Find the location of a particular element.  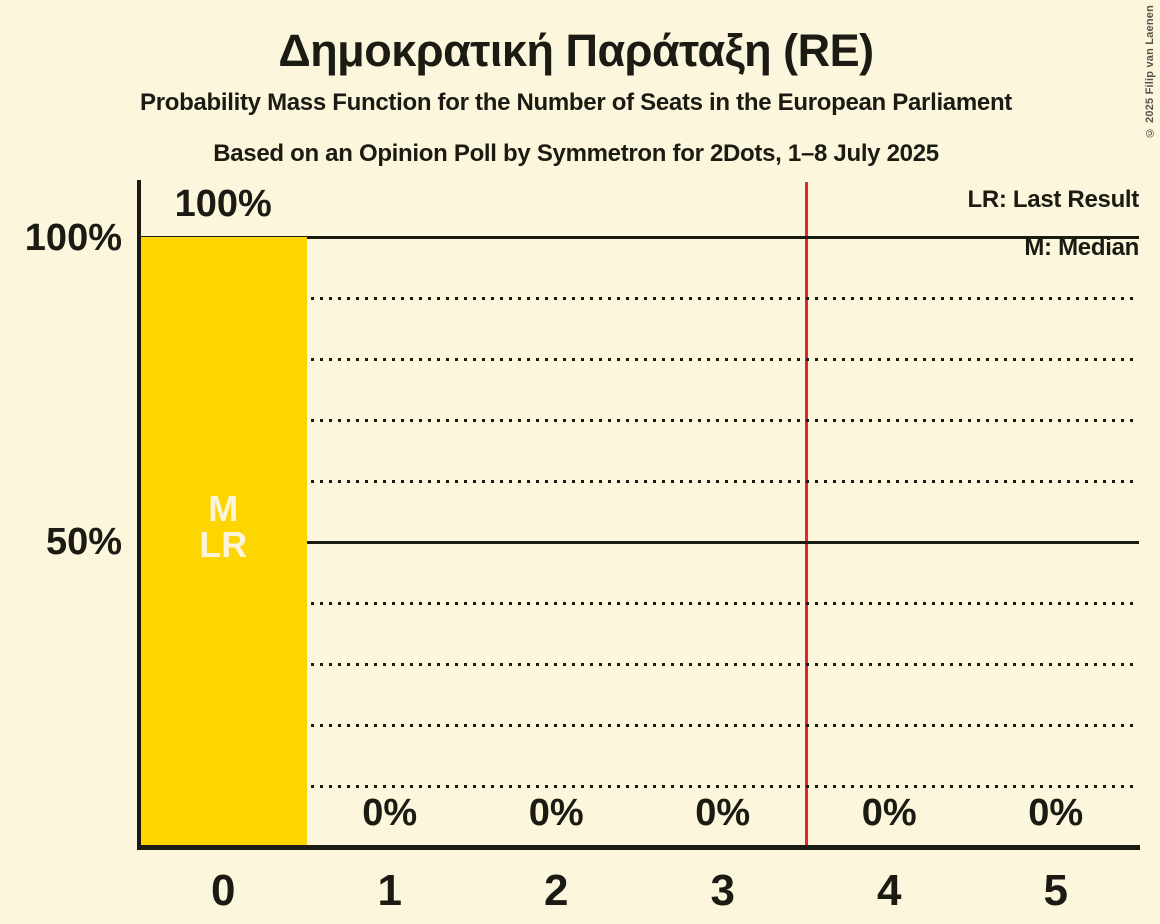

x-axis-line is located at coordinates (638, 847).